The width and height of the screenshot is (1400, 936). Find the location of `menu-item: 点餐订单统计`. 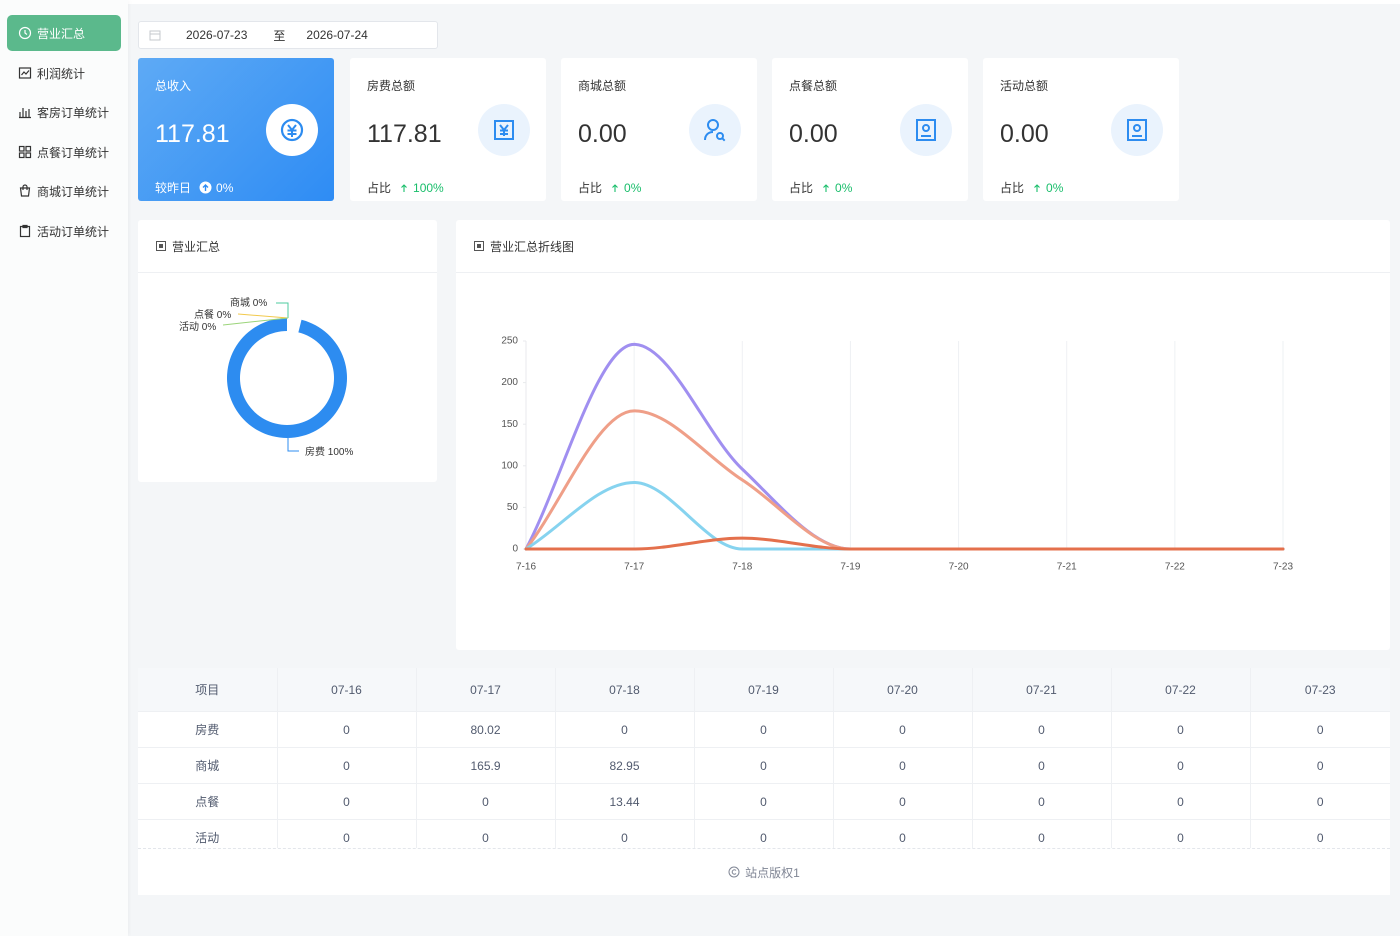

menu-item: 点餐订单统计 is located at coordinates (64, 152).